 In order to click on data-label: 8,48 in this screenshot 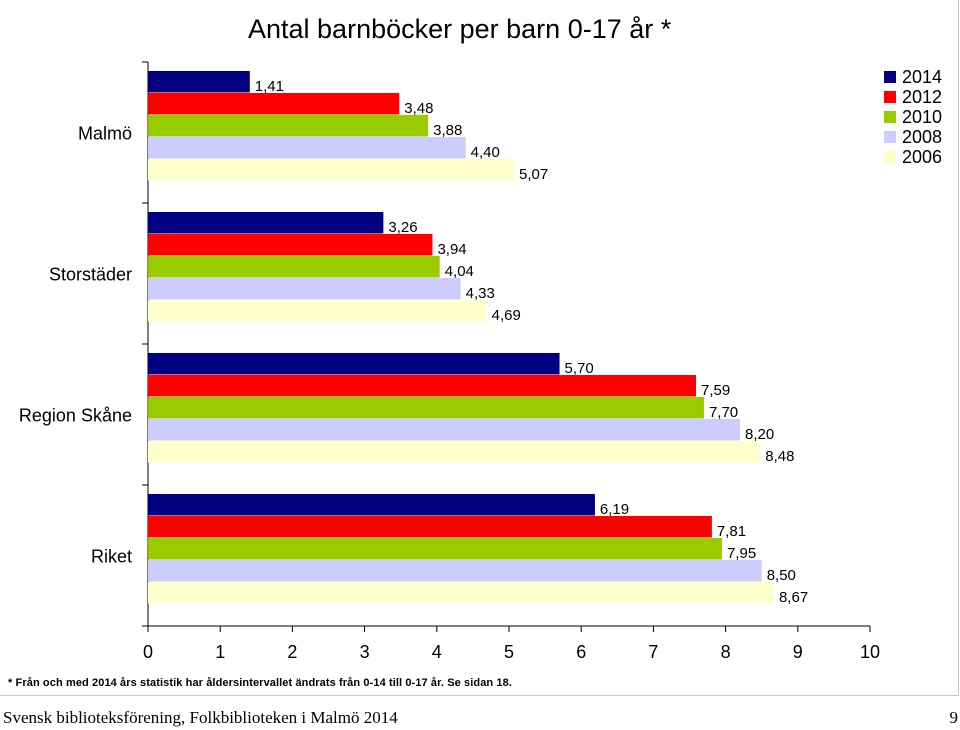, I will do `click(779, 456)`.